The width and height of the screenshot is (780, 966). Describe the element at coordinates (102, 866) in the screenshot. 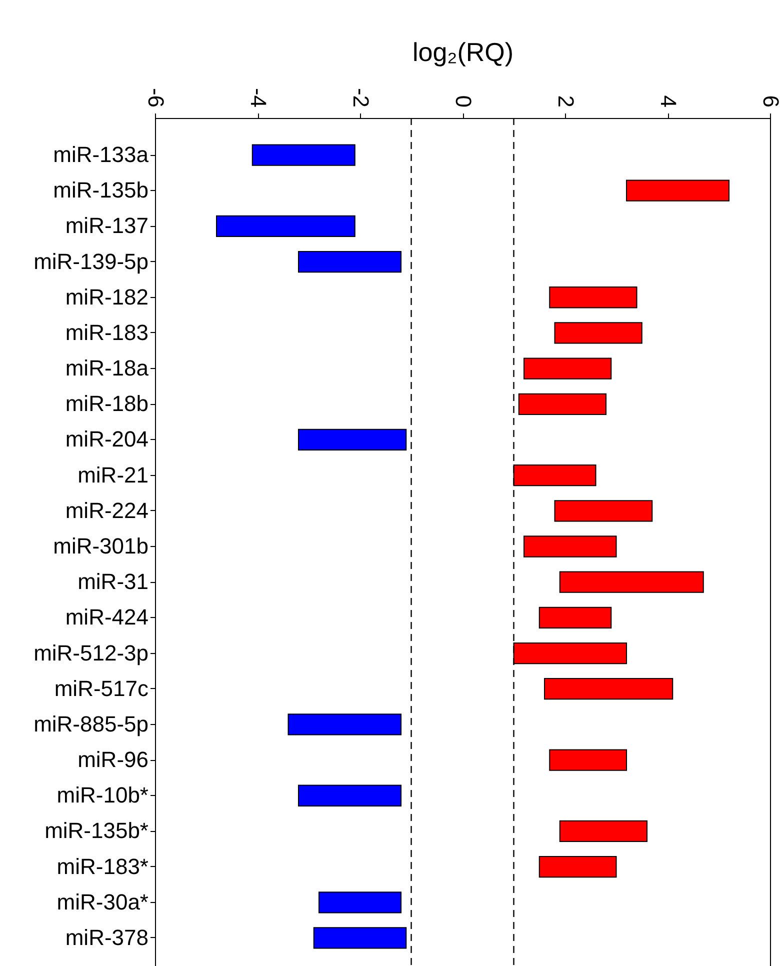

I see `y-tick-label: miR-183*` at that location.